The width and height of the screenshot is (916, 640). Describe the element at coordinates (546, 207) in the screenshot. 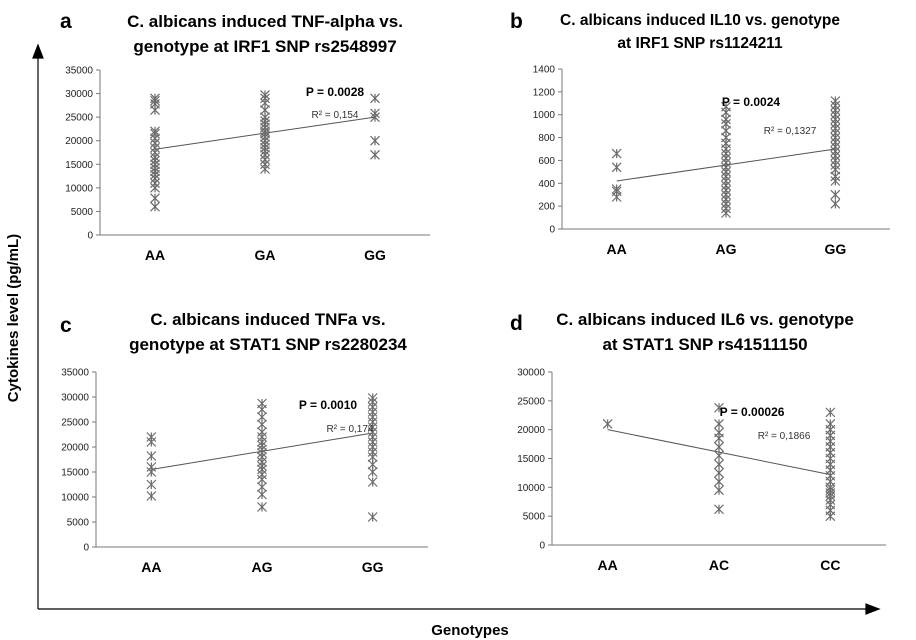

I see `y-tick-label: 200` at that location.